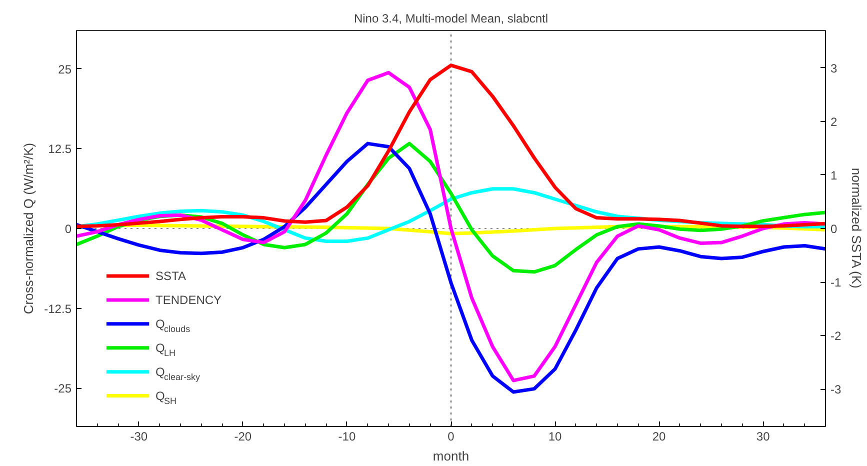 The width and height of the screenshot is (867, 466). I want to click on y-tick-label: -25, so click(63, 389).